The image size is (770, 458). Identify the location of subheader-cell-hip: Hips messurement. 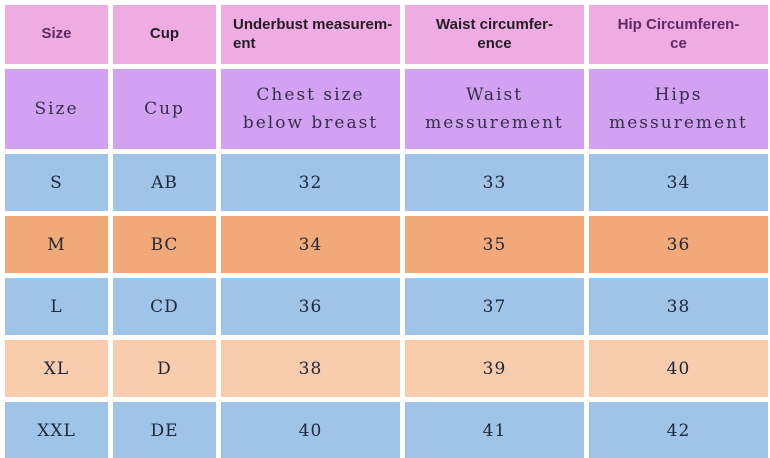
(678, 108).